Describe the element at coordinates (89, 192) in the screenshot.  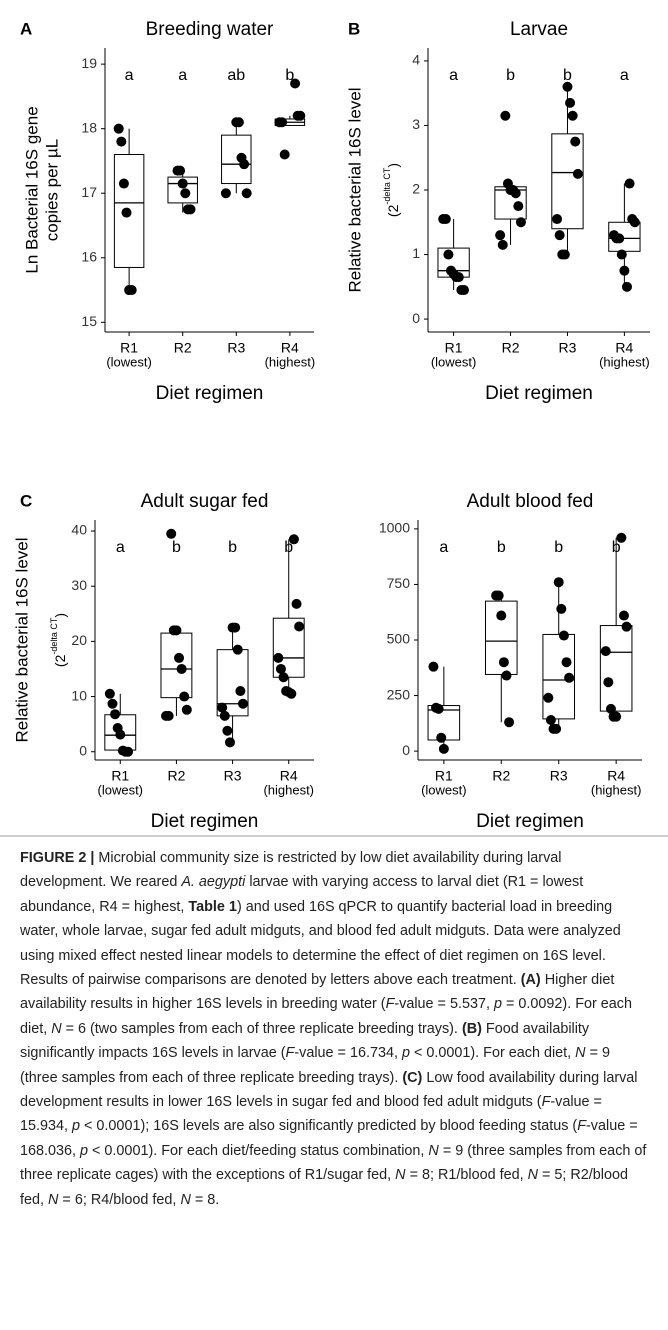
I see `y-tick-label: 17` at that location.